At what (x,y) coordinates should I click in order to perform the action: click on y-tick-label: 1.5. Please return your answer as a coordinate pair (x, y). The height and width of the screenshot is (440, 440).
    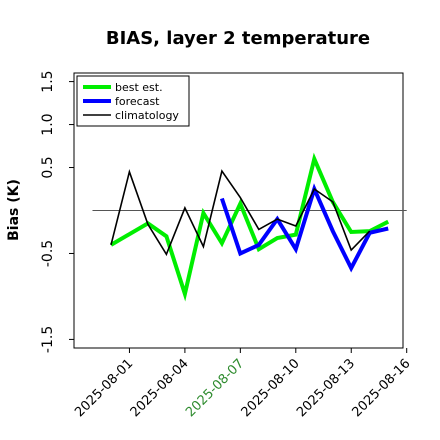
    Looking at the image, I should click on (48, 81).